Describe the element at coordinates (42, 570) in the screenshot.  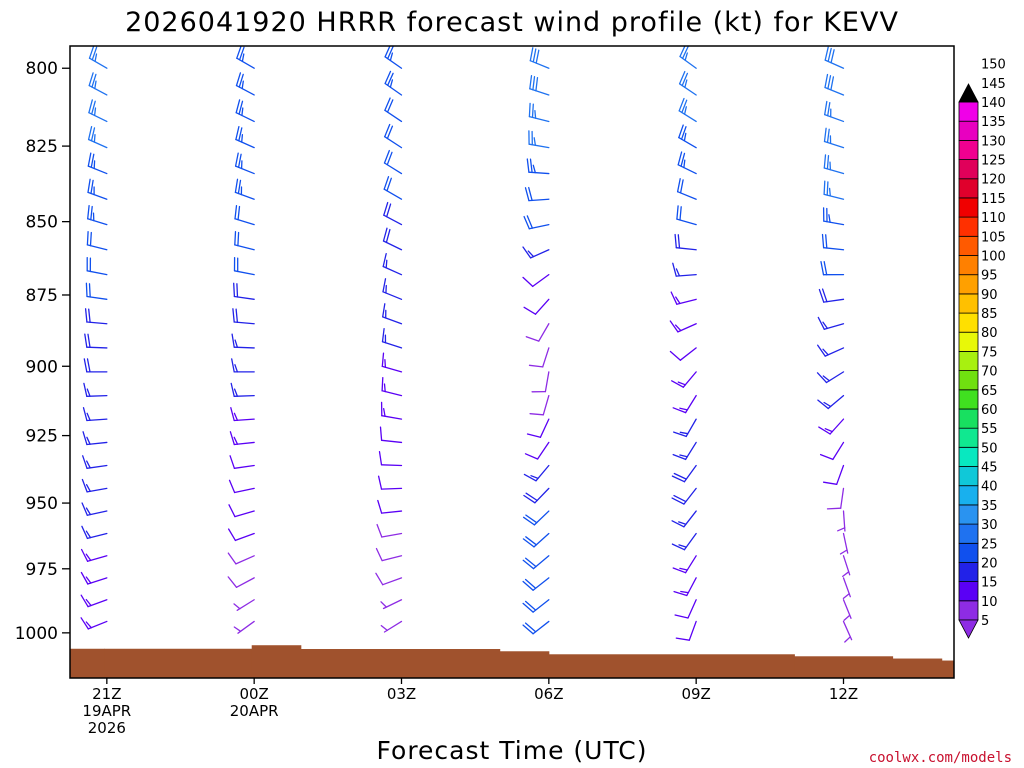
I see `y-tick-label: 975` at that location.